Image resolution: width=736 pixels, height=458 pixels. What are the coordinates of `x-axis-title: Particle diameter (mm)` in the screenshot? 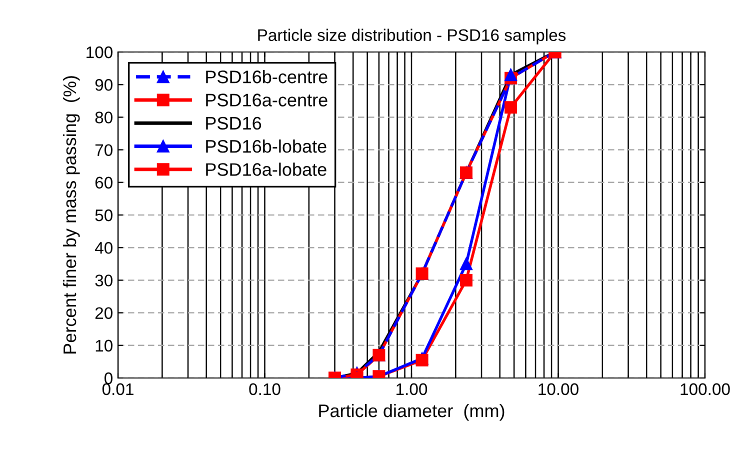 It's located at (411, 412).